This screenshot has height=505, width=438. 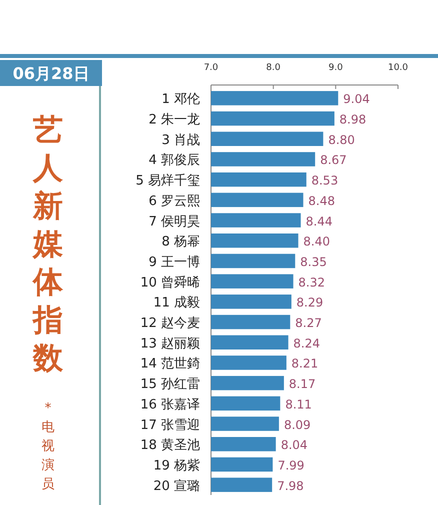 I want to click on data-label: 8.04, so click(x=294, y=445).